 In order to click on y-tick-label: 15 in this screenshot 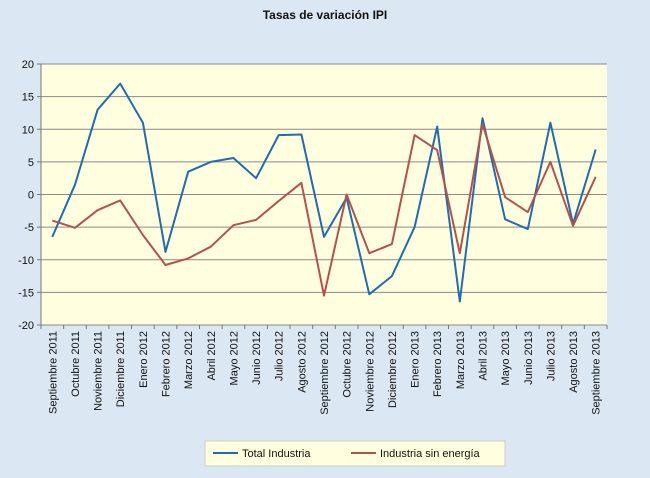, I will do `click(28, 98)`.